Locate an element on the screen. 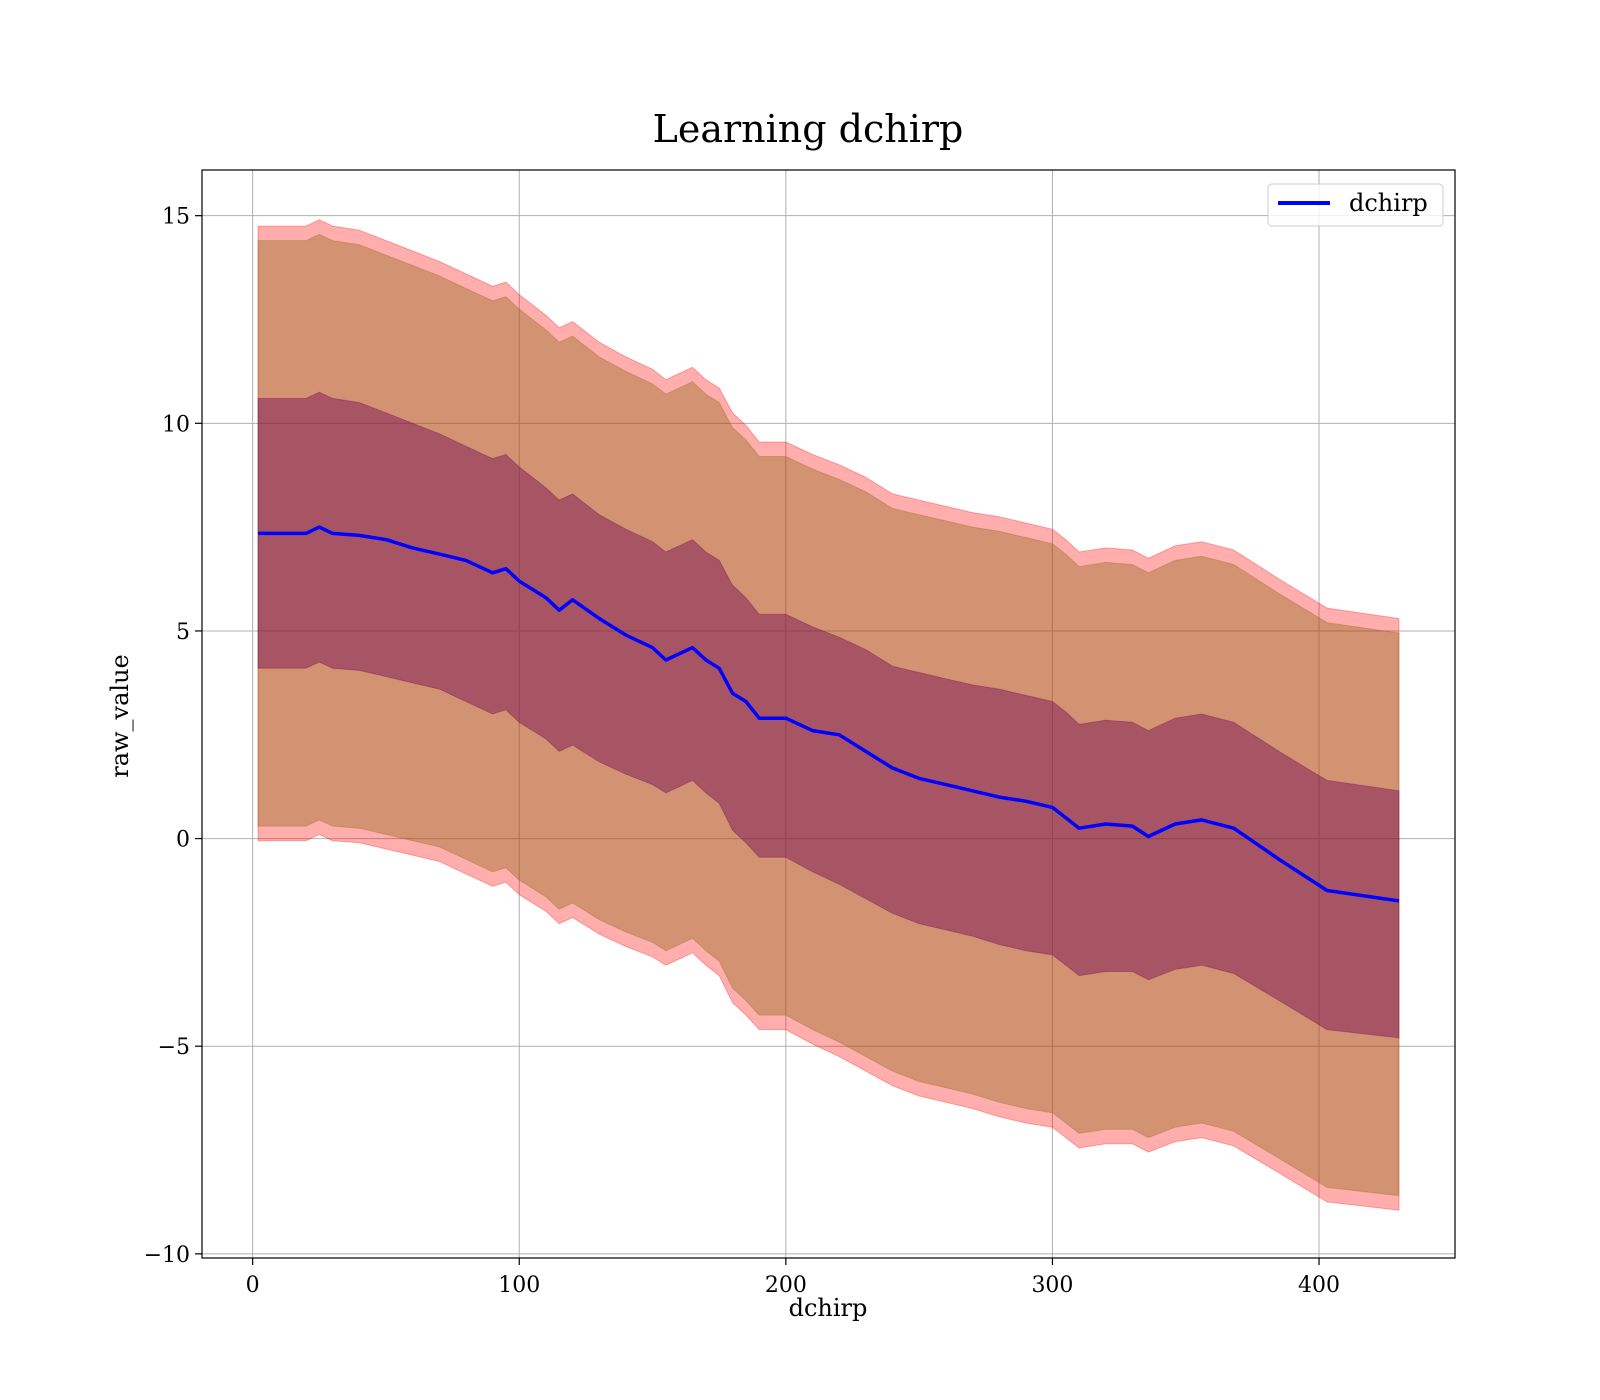  x-tick-label: 200 is located at coordinates (786, 1285).